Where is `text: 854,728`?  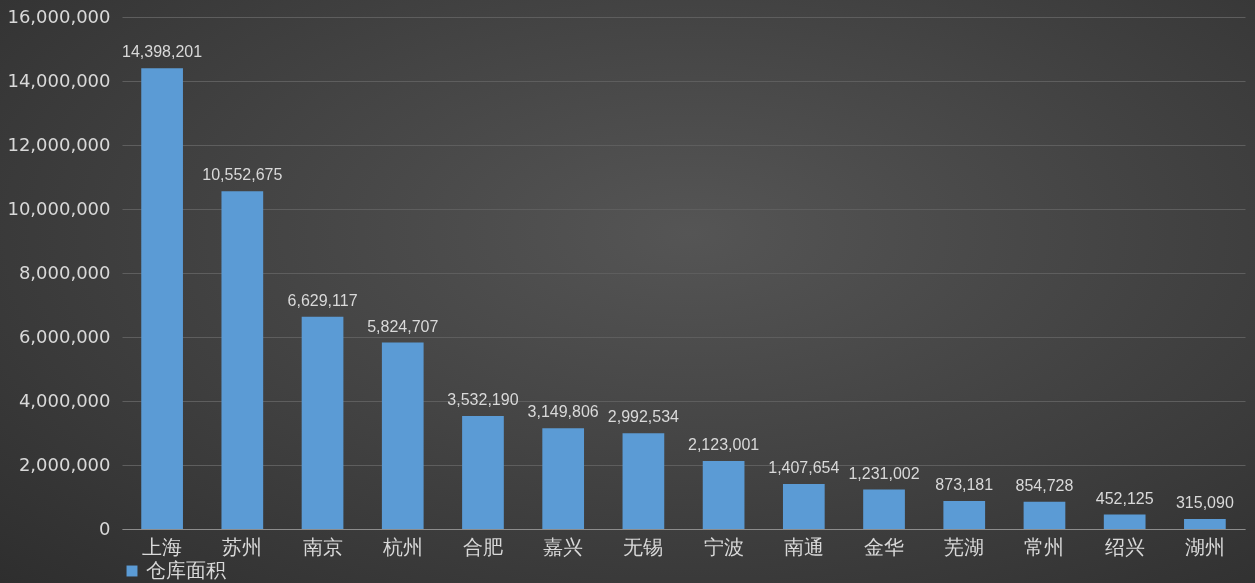 text: 854,728 is located at coordinates (1044, 485).